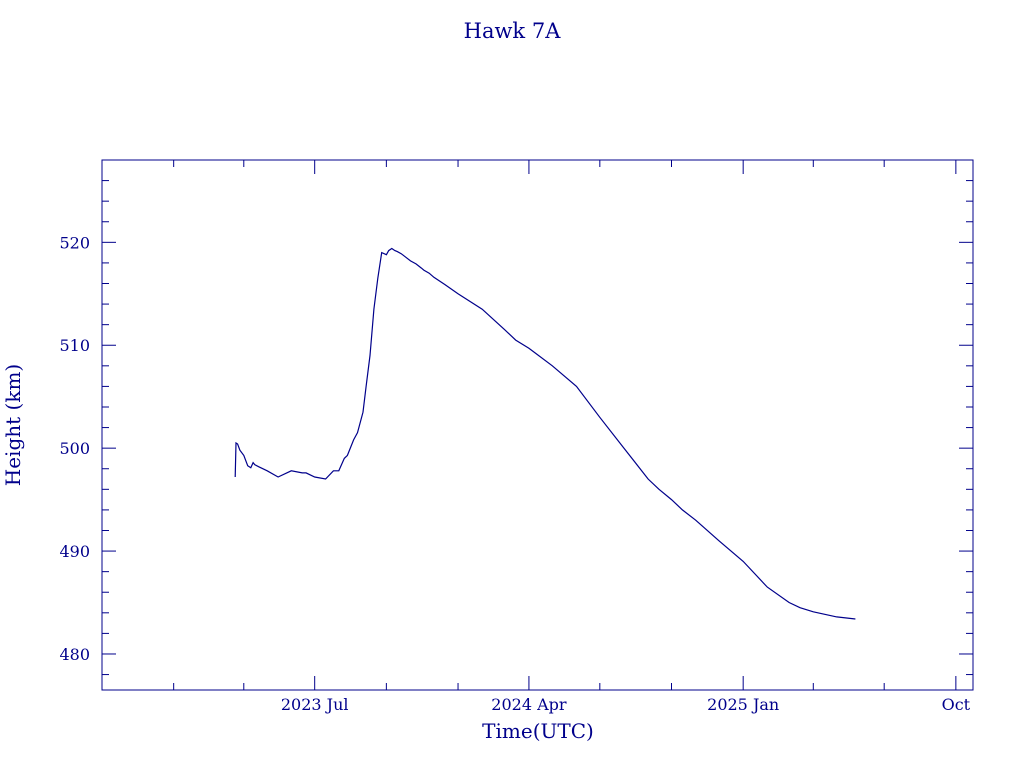 The width and height of the screenshot is (1024, 768). Describe the element at coordinates (74, 654) in the screenshot. I see `y-tick-label: 480` at that location.